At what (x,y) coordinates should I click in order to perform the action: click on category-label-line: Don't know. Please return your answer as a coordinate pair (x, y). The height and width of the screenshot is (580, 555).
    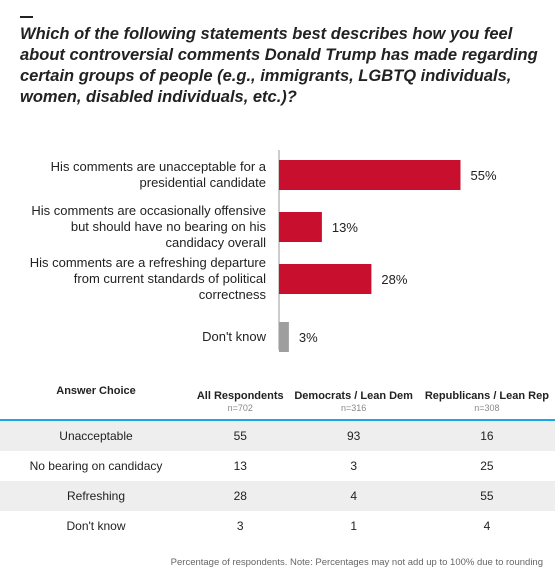
    Looking at the image, I should click on (234, 336).